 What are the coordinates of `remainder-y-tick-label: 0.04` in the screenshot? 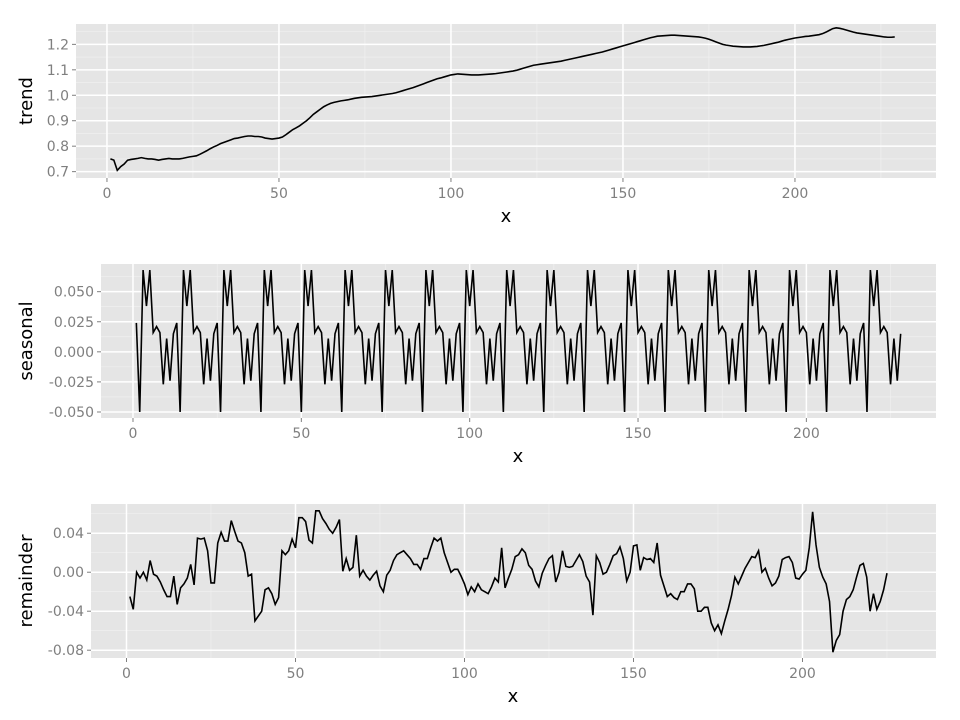 It's located at (68, 534).